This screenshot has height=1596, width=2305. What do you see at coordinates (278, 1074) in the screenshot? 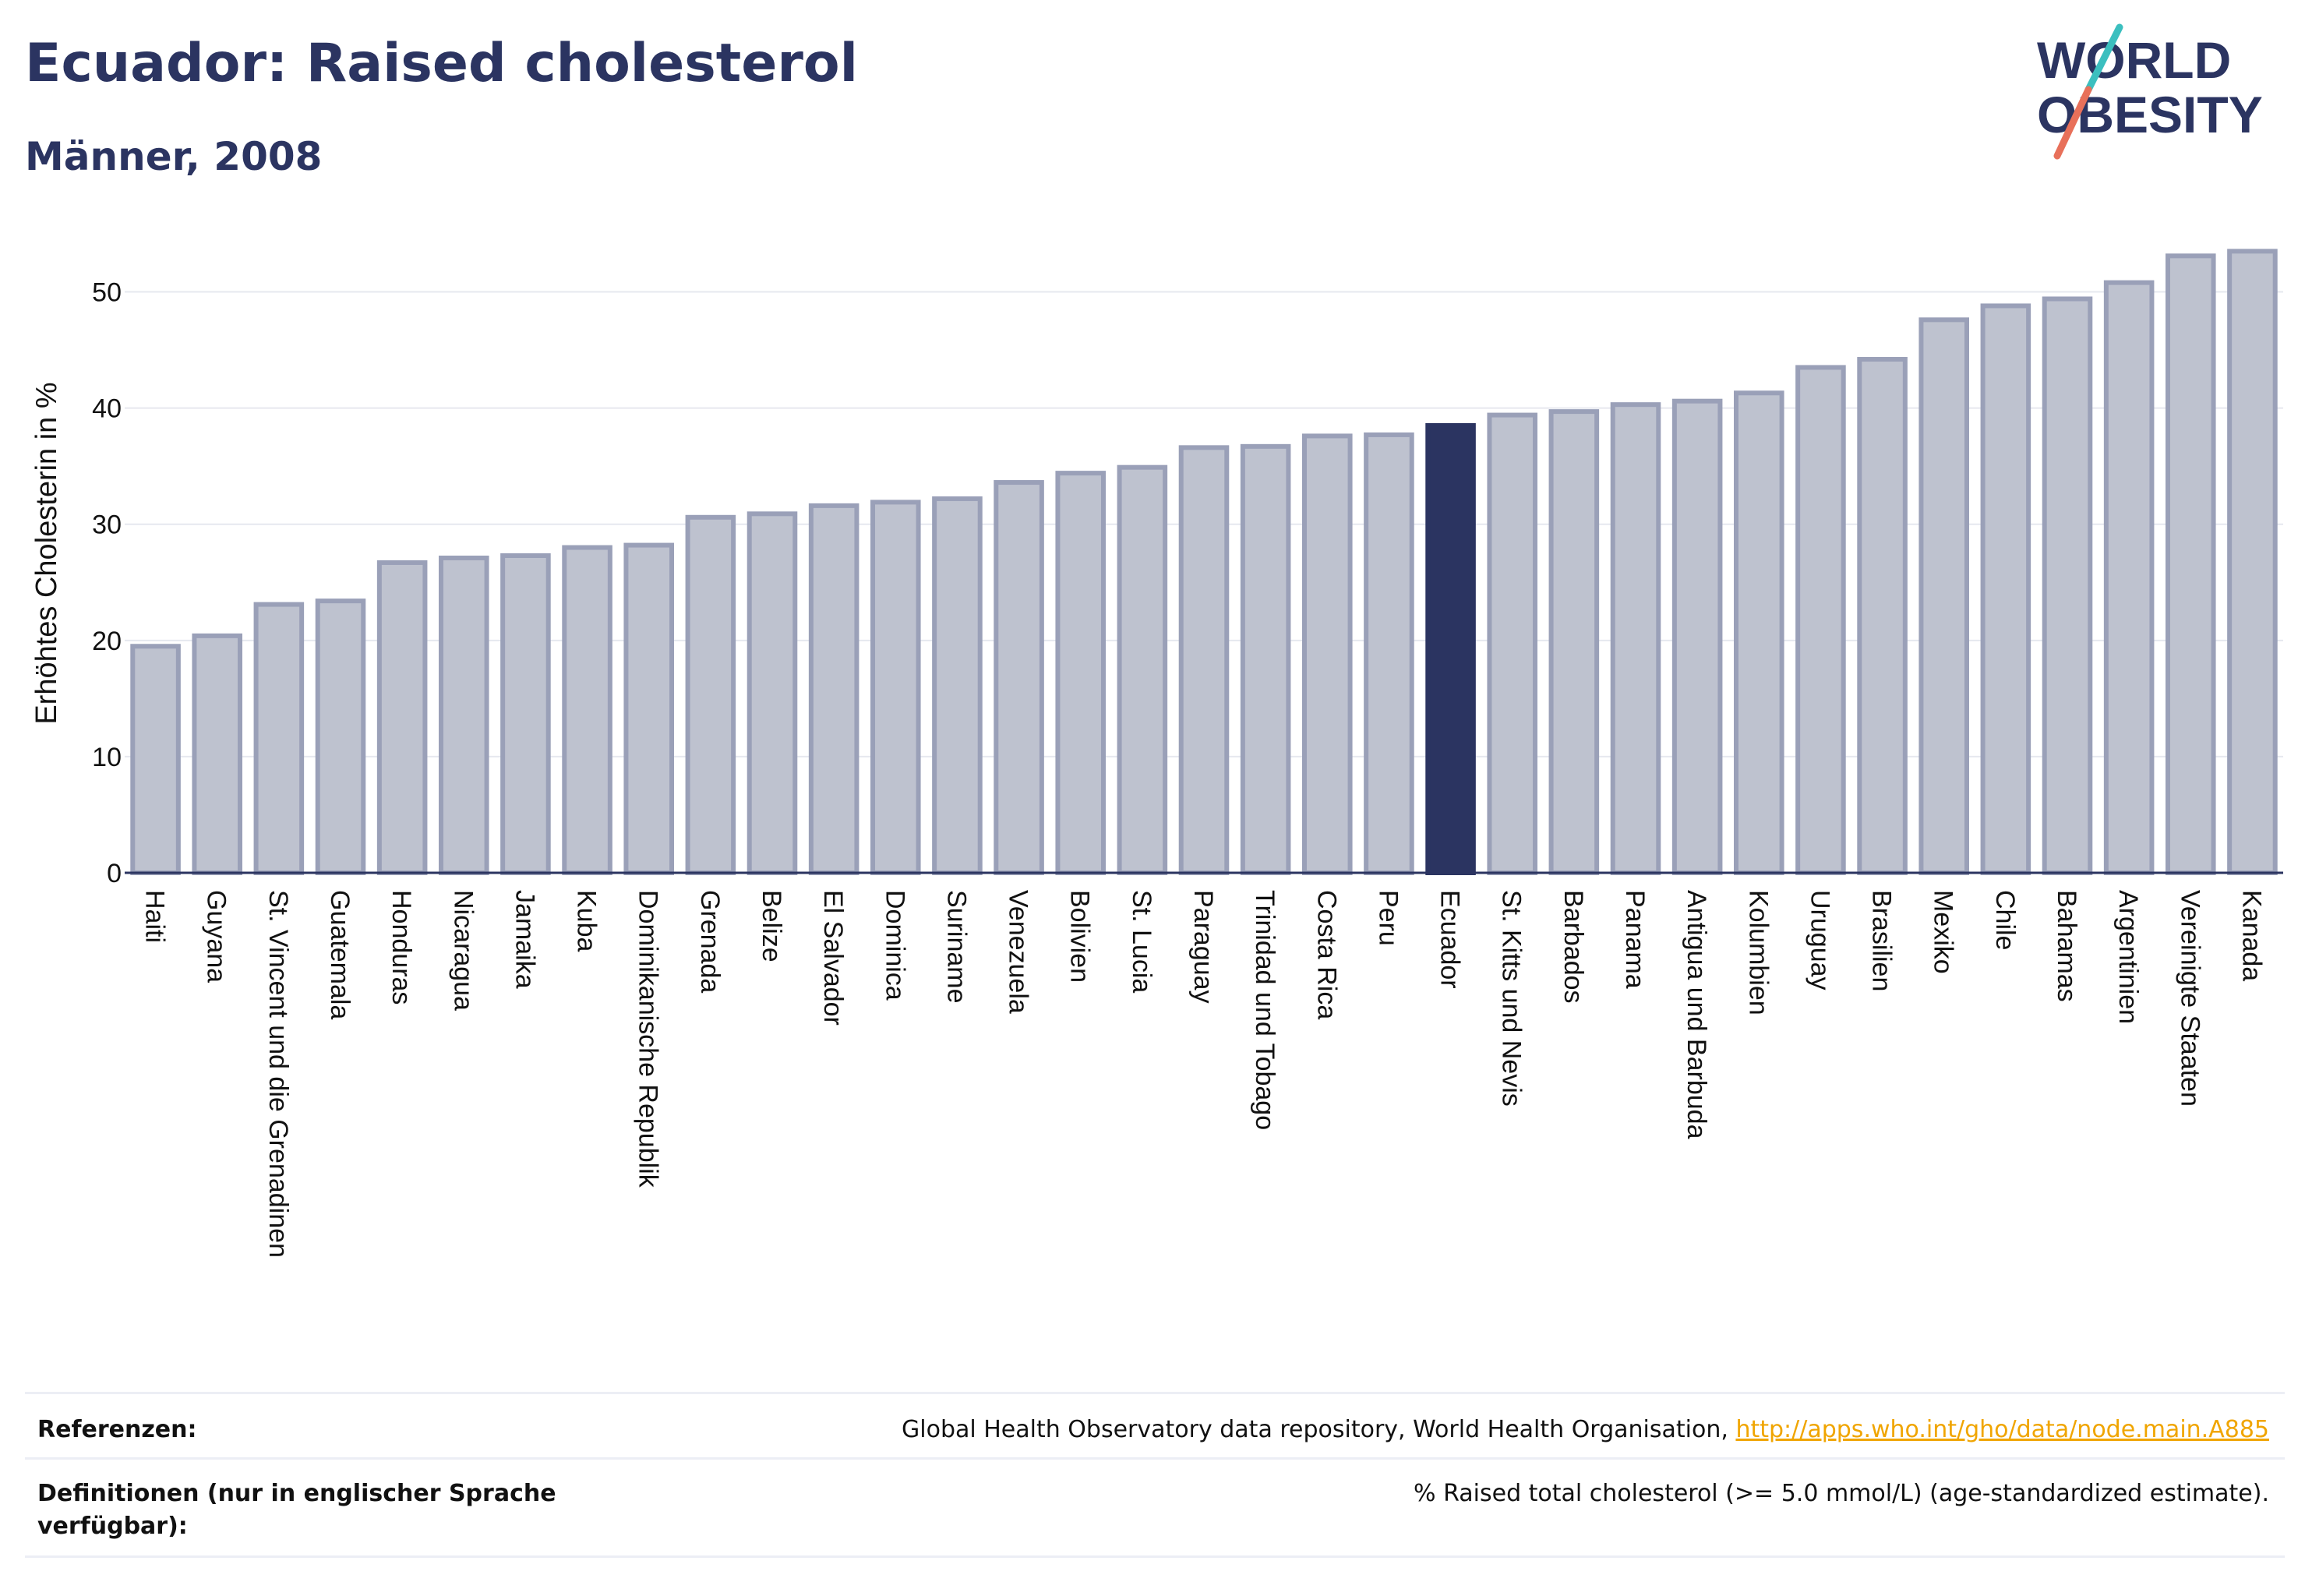
I see `x-tick-label: St. Vincent und die Grenadinen` at bounding box center [278, 1074].